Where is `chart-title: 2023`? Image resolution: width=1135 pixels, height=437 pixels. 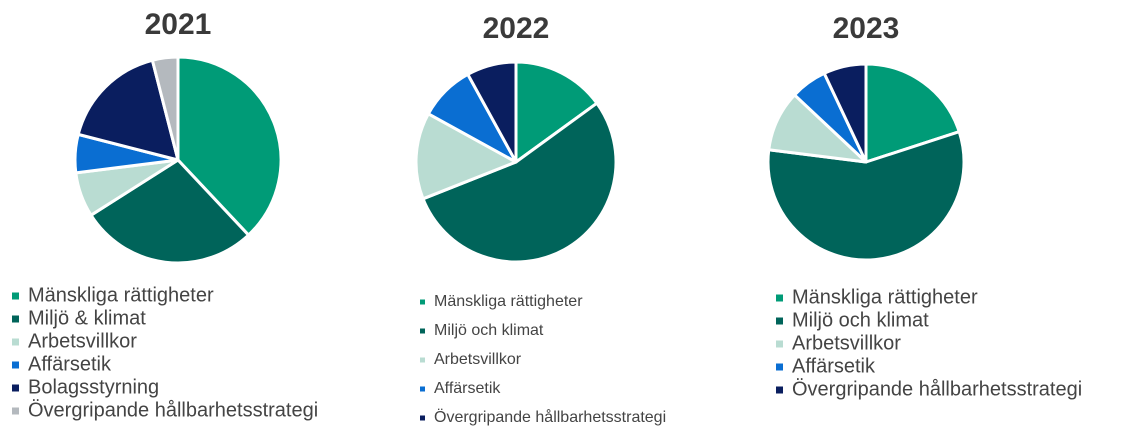
chart-title: 2023 is located at coordinates (866, 28).